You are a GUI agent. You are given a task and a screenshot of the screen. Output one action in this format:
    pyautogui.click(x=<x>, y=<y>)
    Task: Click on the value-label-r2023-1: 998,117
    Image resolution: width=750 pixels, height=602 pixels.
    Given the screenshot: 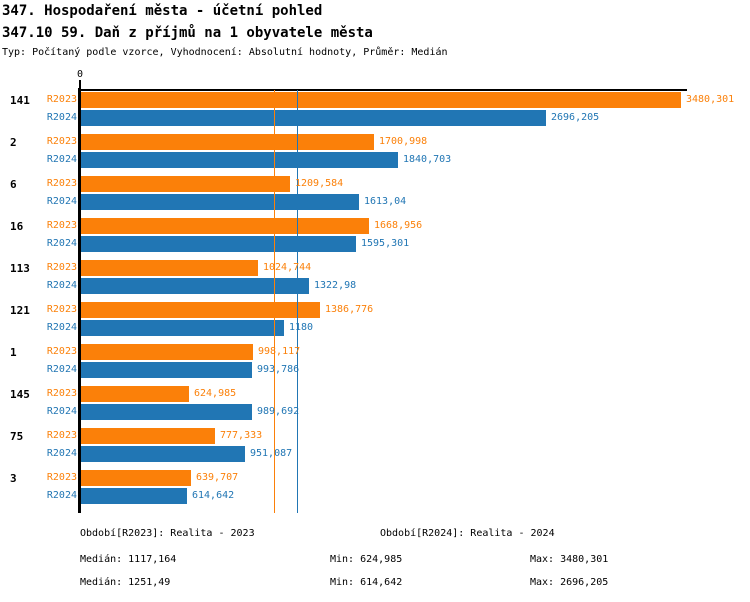 What is the action you would take?
    pyautogui.click(x=279, y=351)
    